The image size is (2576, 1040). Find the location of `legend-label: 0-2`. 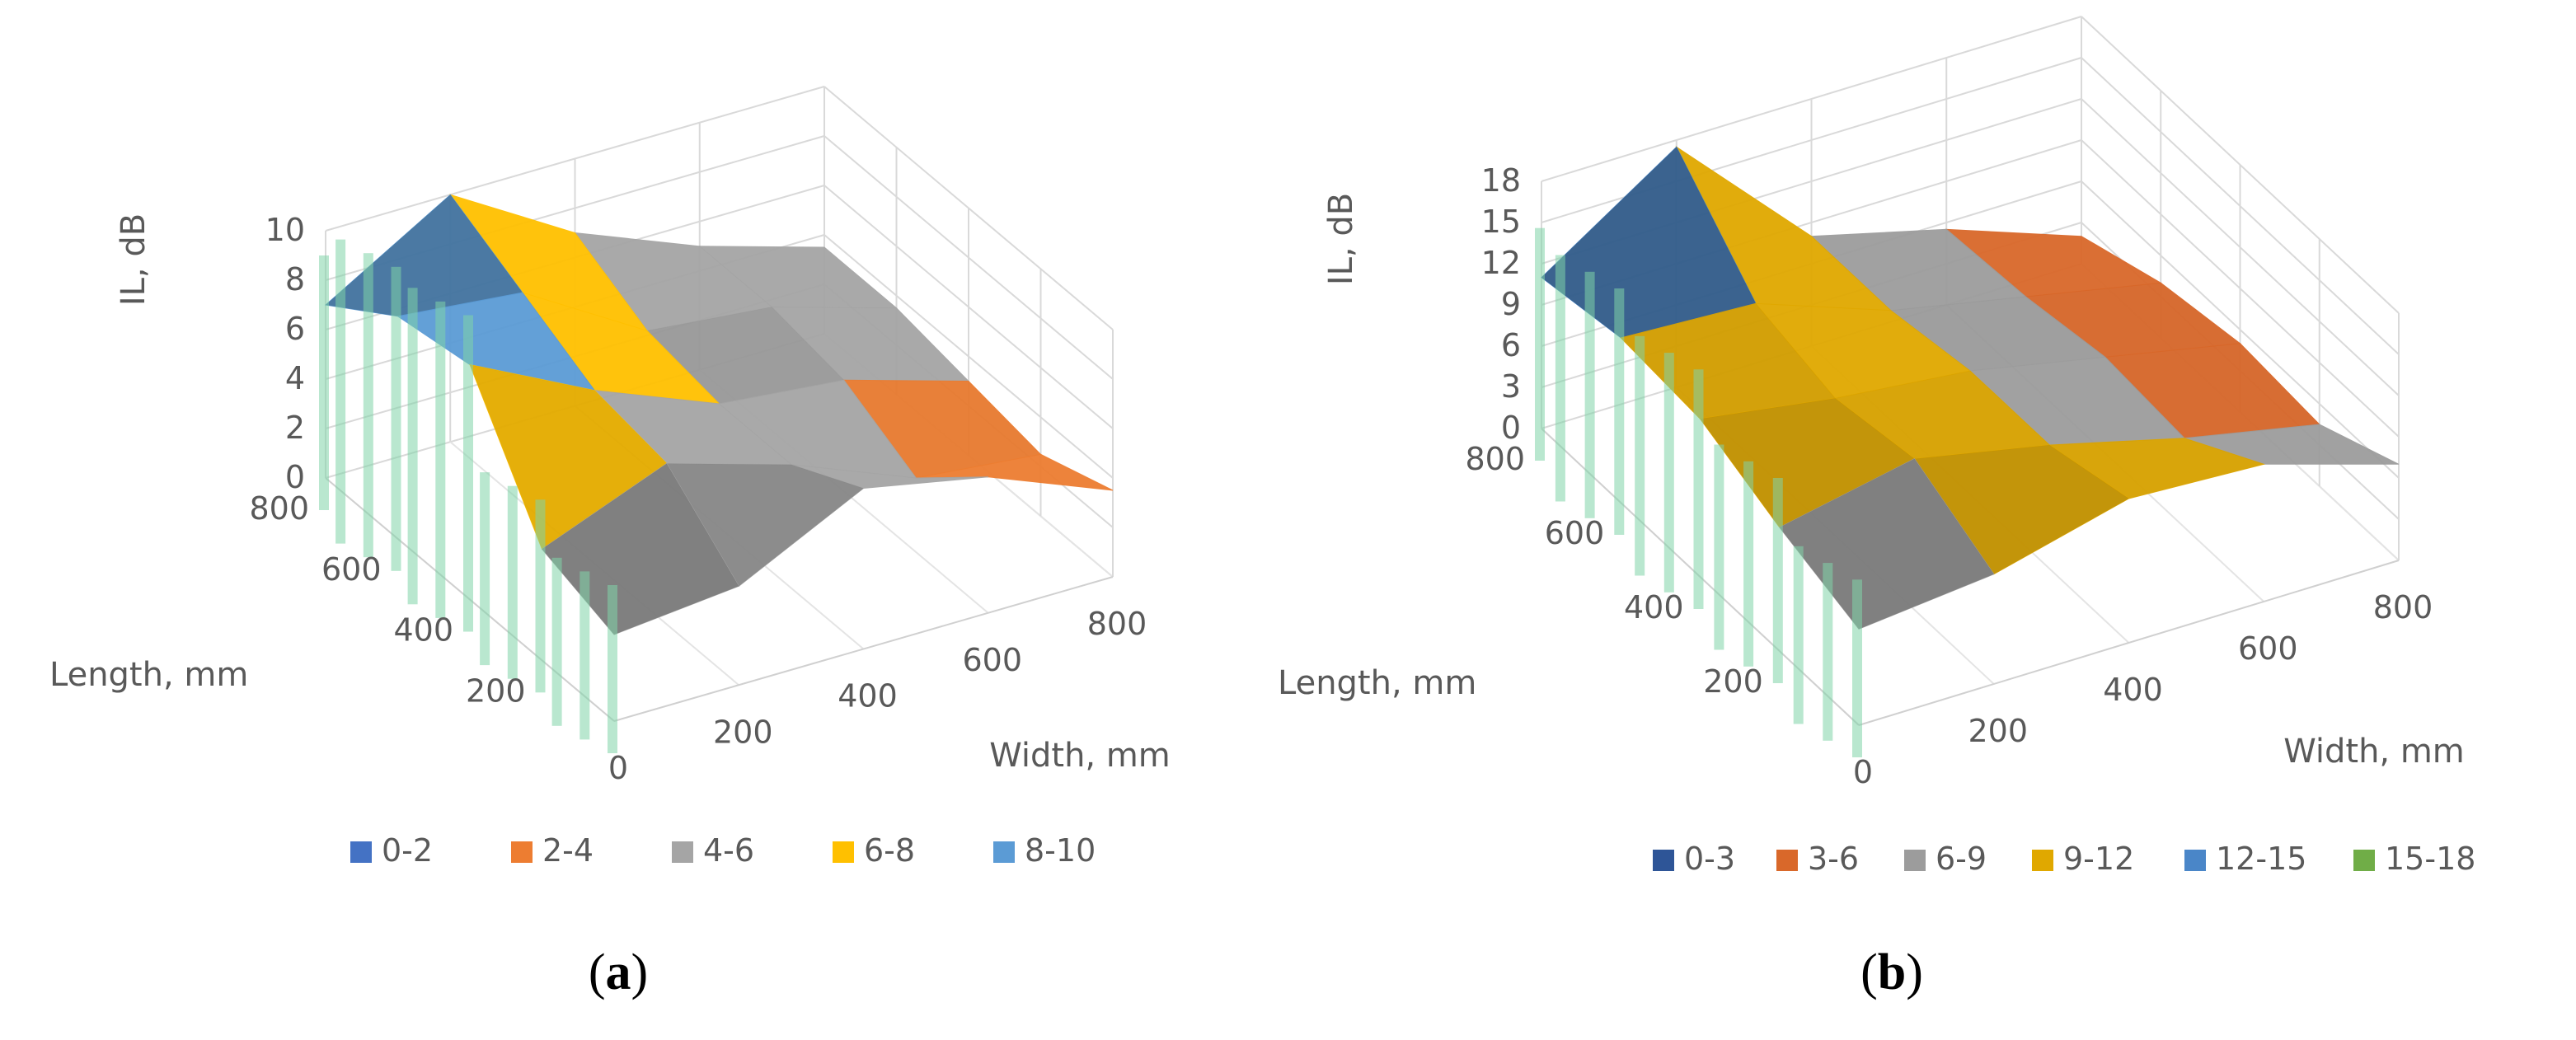

legend-label: 0-2 is located at coordinates (408, 850).